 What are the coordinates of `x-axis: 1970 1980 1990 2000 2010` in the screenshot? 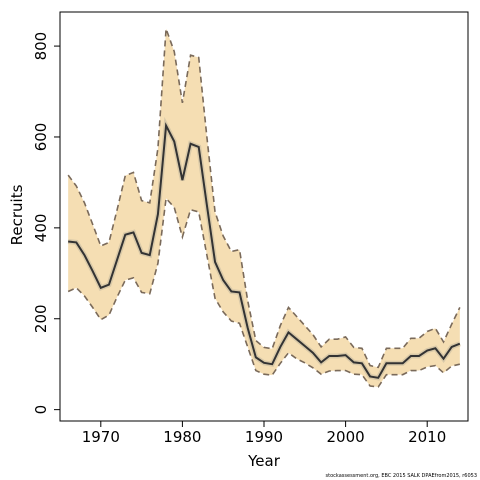 It's located at (264, 433).